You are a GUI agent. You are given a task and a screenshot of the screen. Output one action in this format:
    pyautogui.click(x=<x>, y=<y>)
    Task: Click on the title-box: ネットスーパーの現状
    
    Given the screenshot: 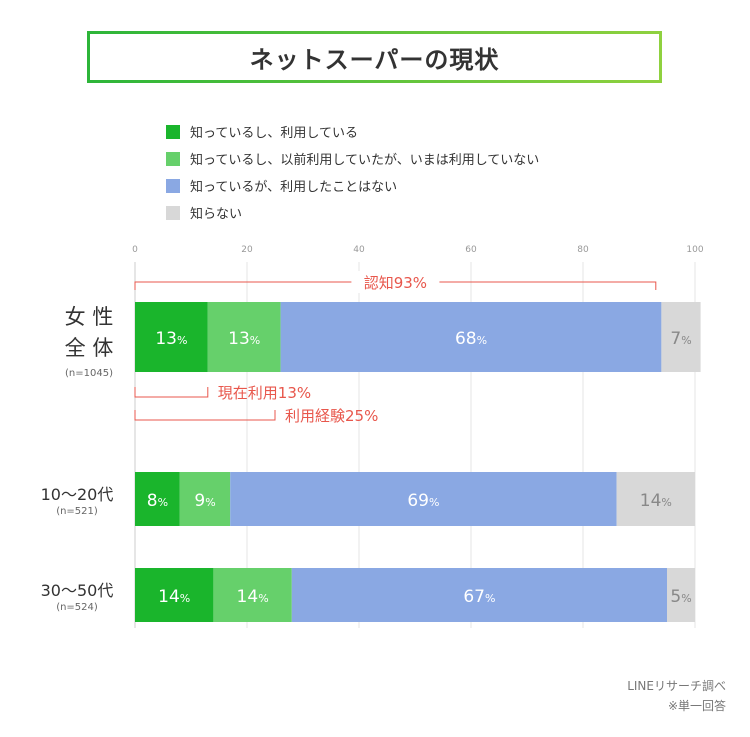 What is the action you would take?
    pyautogui.click(x=374, y=57)
    